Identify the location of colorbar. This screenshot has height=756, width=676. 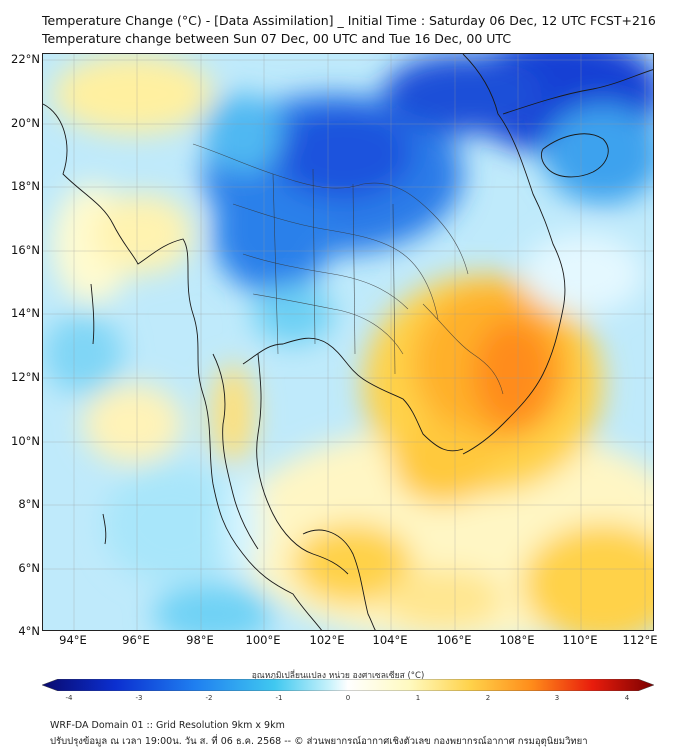
(348, 685).